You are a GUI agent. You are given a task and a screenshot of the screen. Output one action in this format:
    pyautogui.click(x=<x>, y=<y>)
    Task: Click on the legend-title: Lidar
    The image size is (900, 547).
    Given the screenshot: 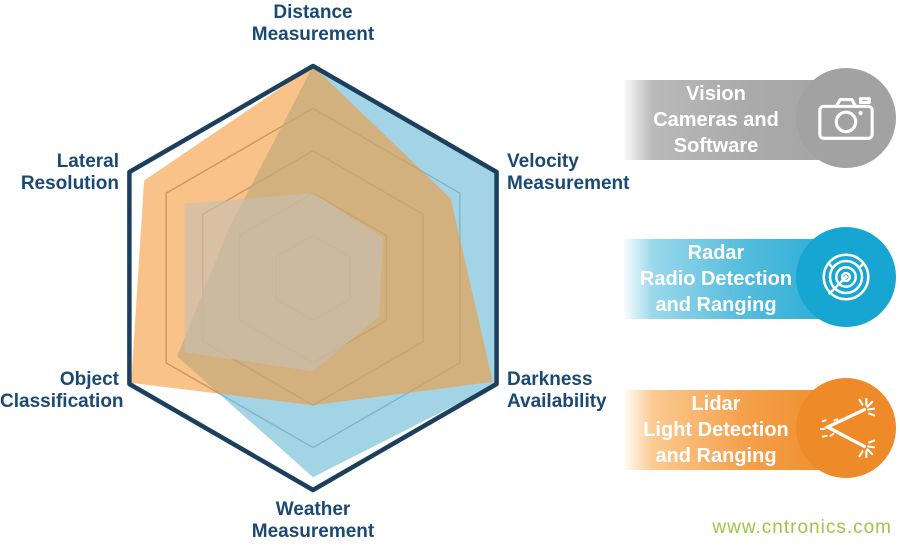 What is the action you would take?
    pyautogui.click(x=716, y=404)
    